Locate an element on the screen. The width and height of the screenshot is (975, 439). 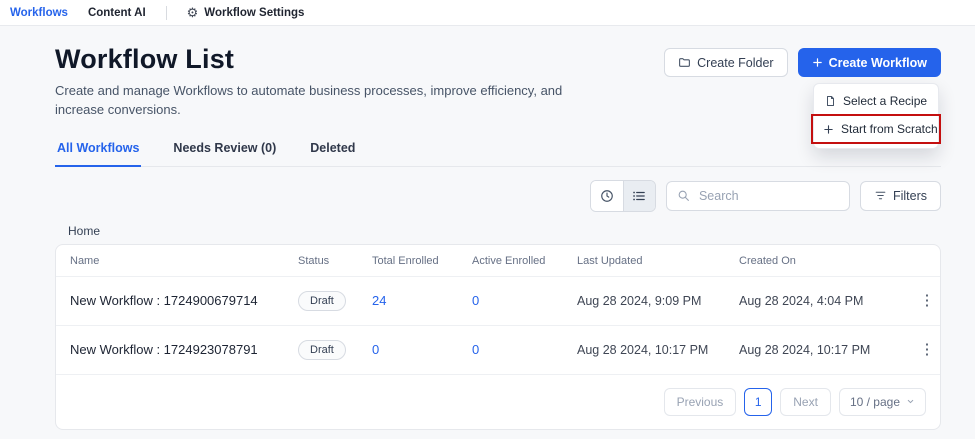
tab-needs-review: Needs Review (0) is located at coordinates (225, 147).